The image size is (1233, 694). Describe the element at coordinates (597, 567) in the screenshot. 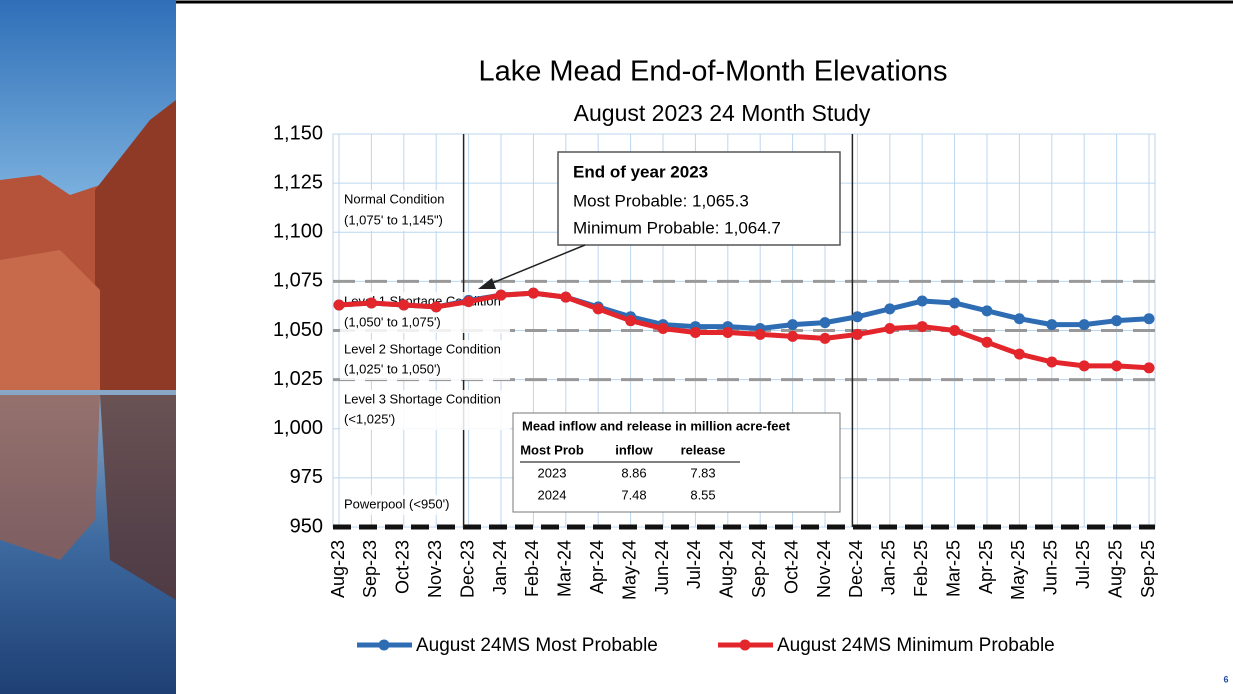

I see `x-tick-label: Apr-24` at that location.